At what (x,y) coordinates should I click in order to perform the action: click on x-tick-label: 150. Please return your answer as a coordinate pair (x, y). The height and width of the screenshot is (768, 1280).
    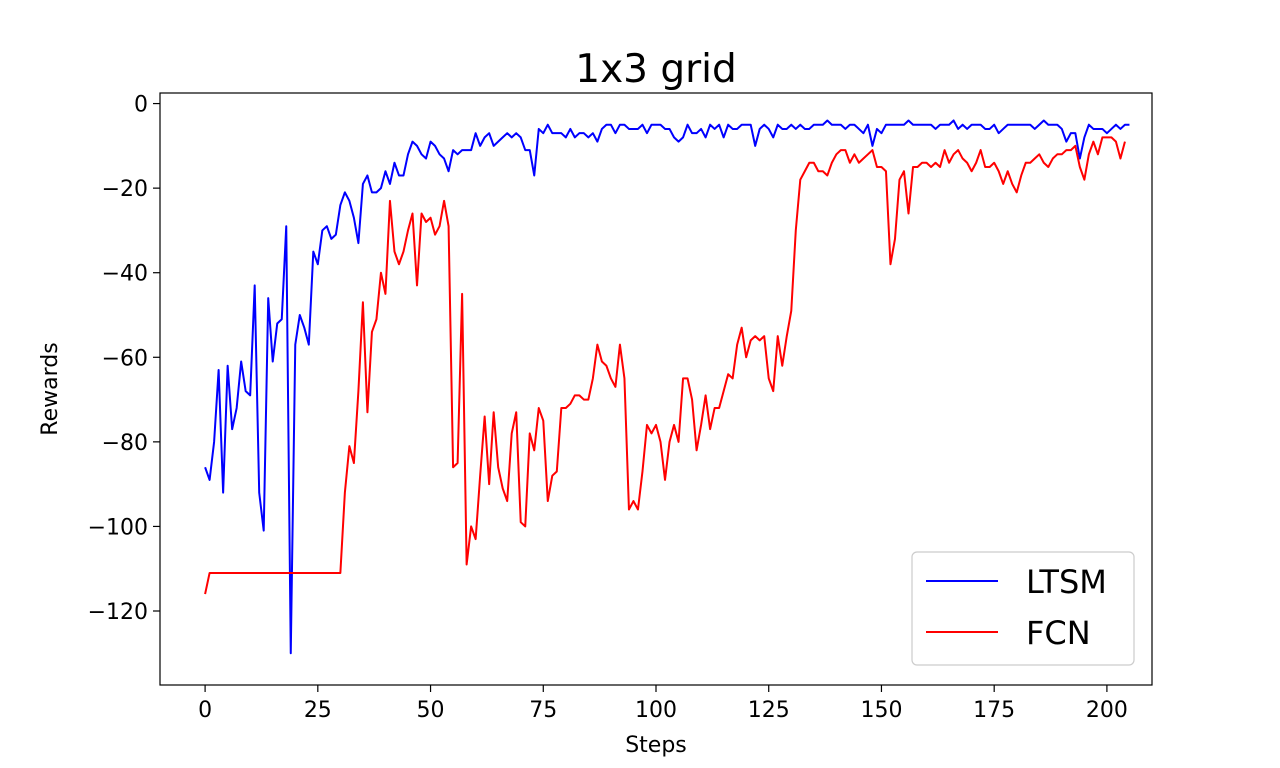
    Looking at the image, I should click on (881, 710).